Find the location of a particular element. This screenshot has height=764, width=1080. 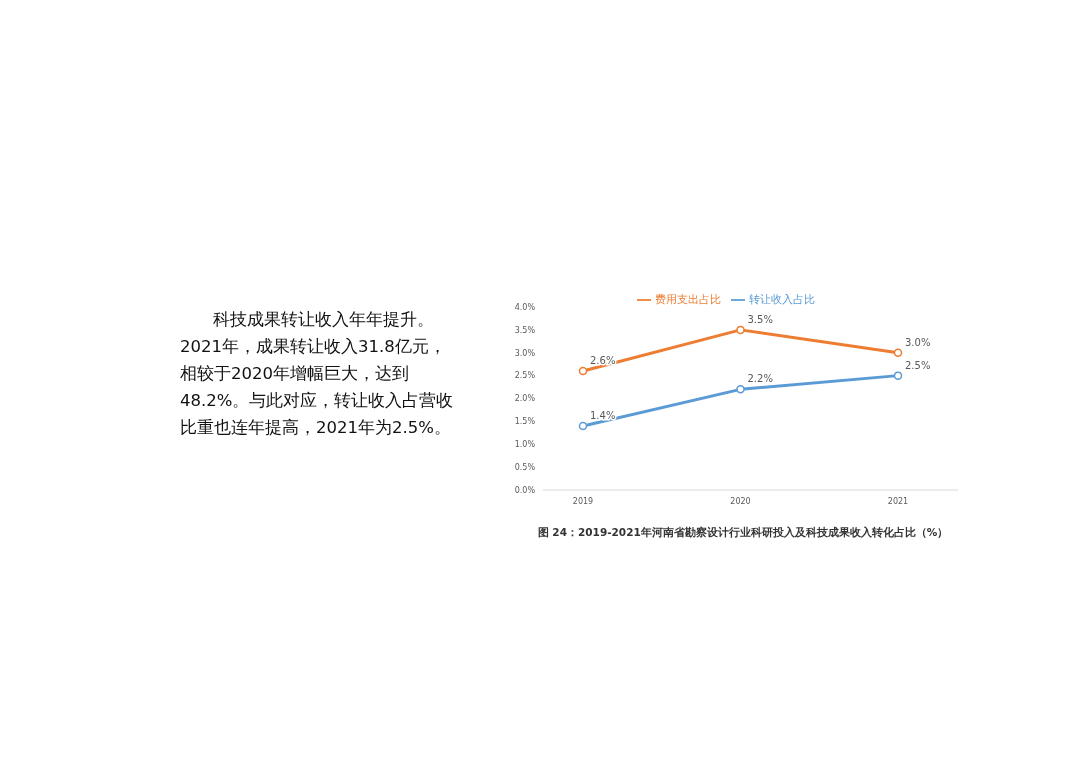

y-tick-label: 2.0% is located at coordinates (525, 399).